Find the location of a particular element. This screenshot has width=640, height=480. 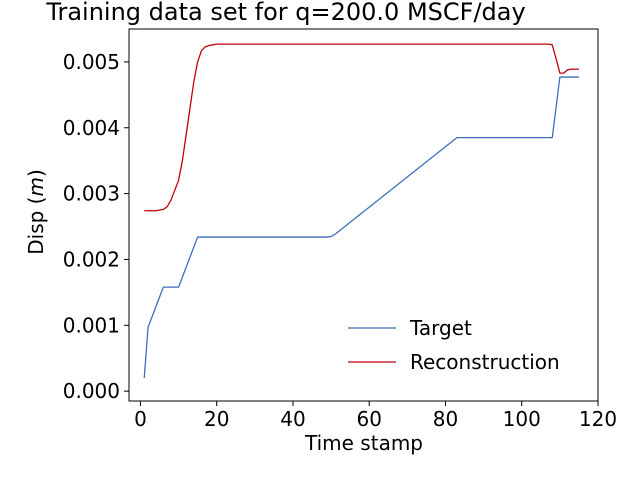

legend-label-reconstruction: Reconstruction is located at coordinates (485, 362).